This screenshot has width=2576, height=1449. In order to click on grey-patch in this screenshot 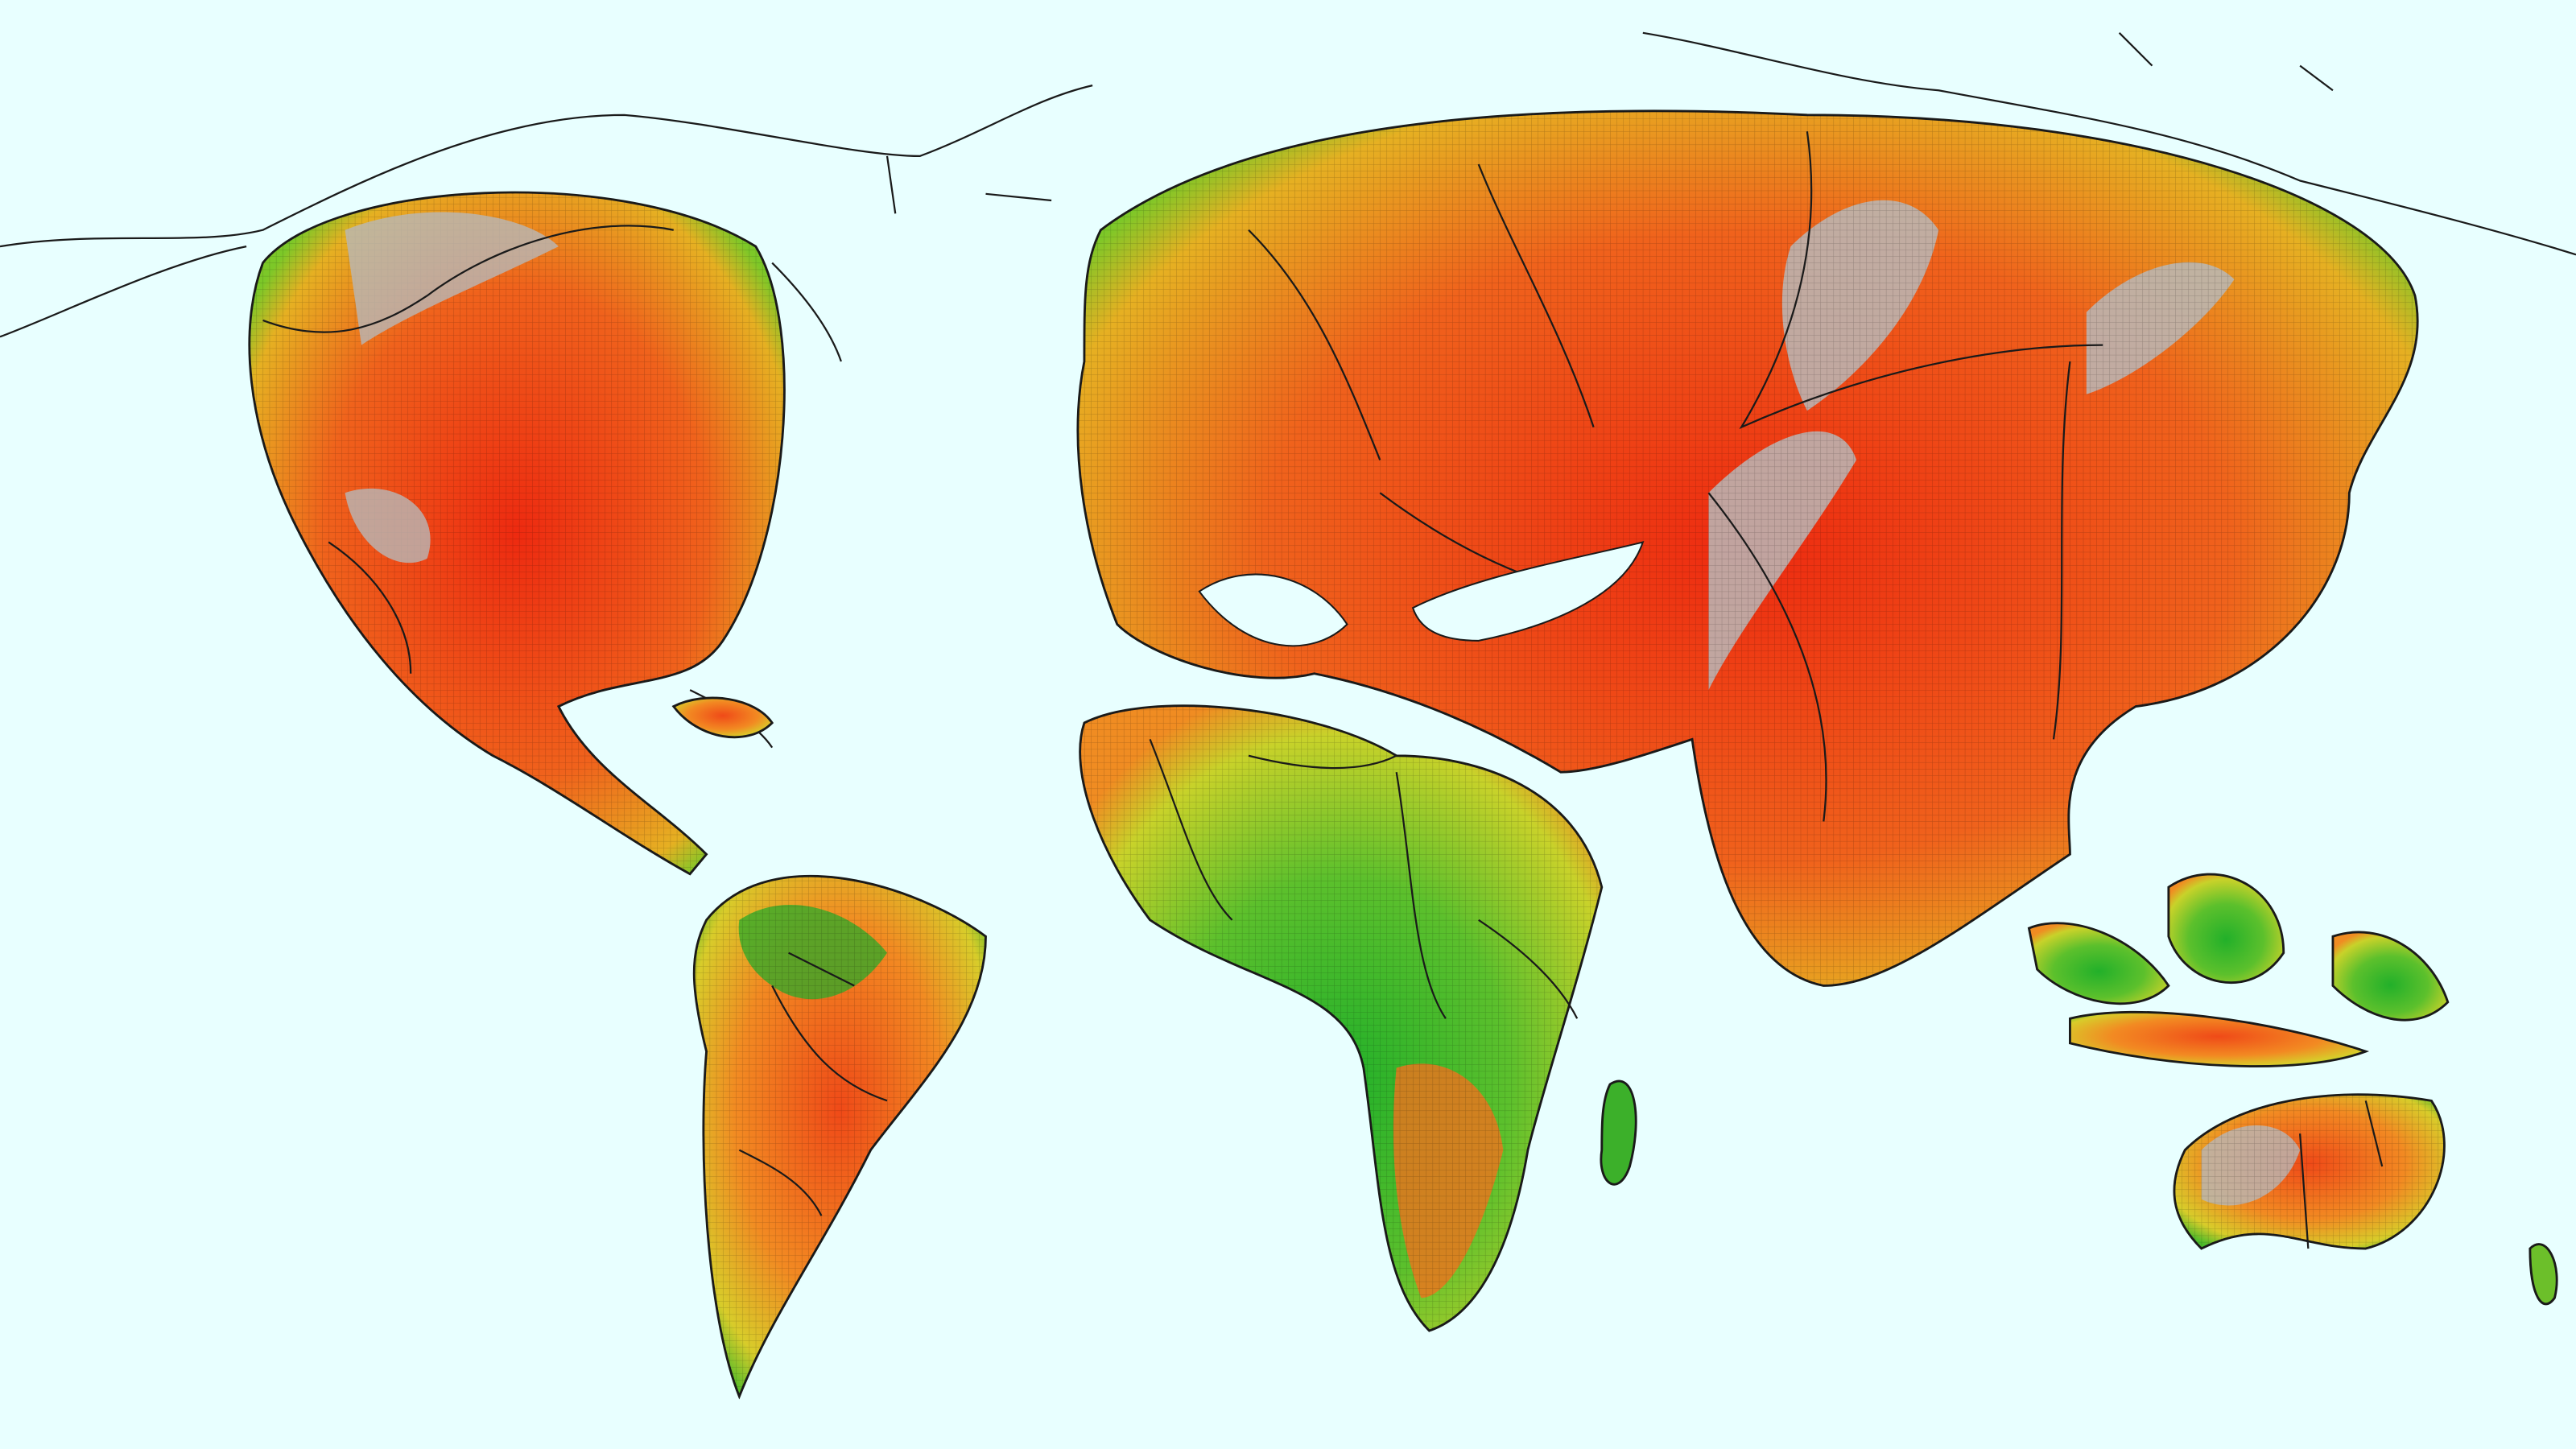, I will do `click(452, 388)`.